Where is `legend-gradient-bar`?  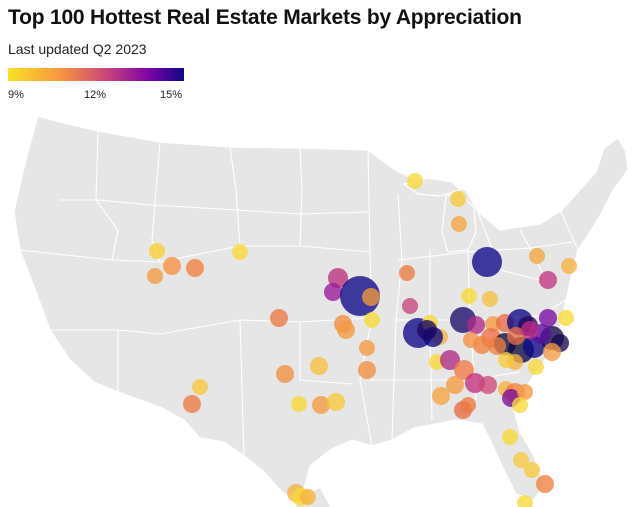 legend-gradient-bar is located at coordinates (96, 74).